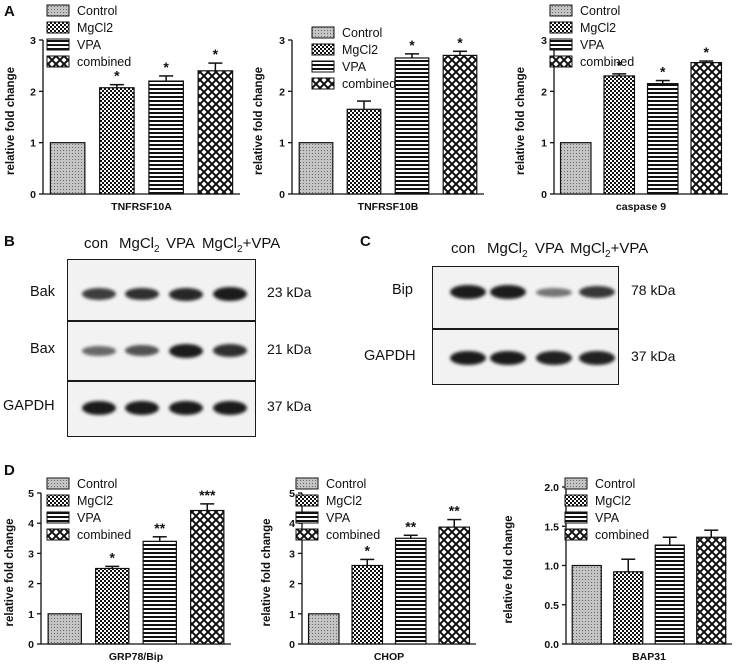 This screenshot has height=665, width=737. Describe the element at coordinates (388, 207) in the screenshot. I see `x-axis-label: TNFRSF10B` at that location.